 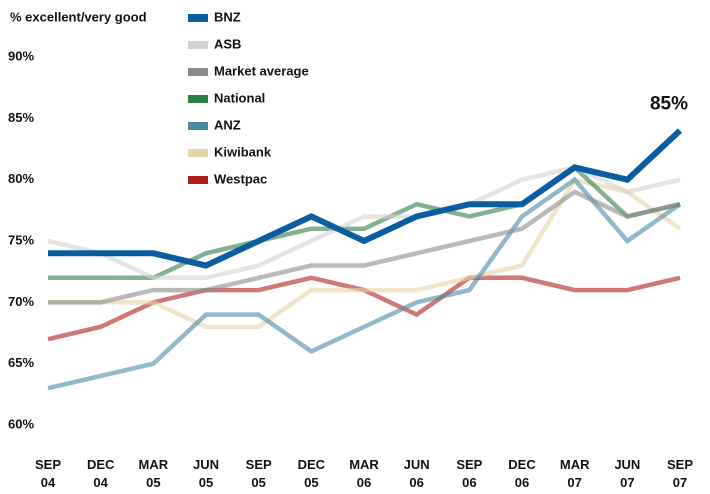 What do you see at coordinates (21, 178) in the screenshot?
I see `y-tick-label: 80%` at bounding box center [21, 178].